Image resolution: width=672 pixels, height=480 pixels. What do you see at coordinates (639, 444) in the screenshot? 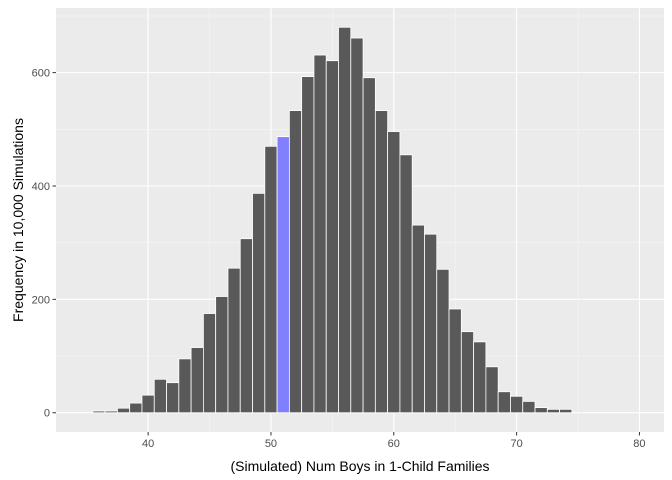
I see `x-tick-label: 80` at bounding box center [639, 444].